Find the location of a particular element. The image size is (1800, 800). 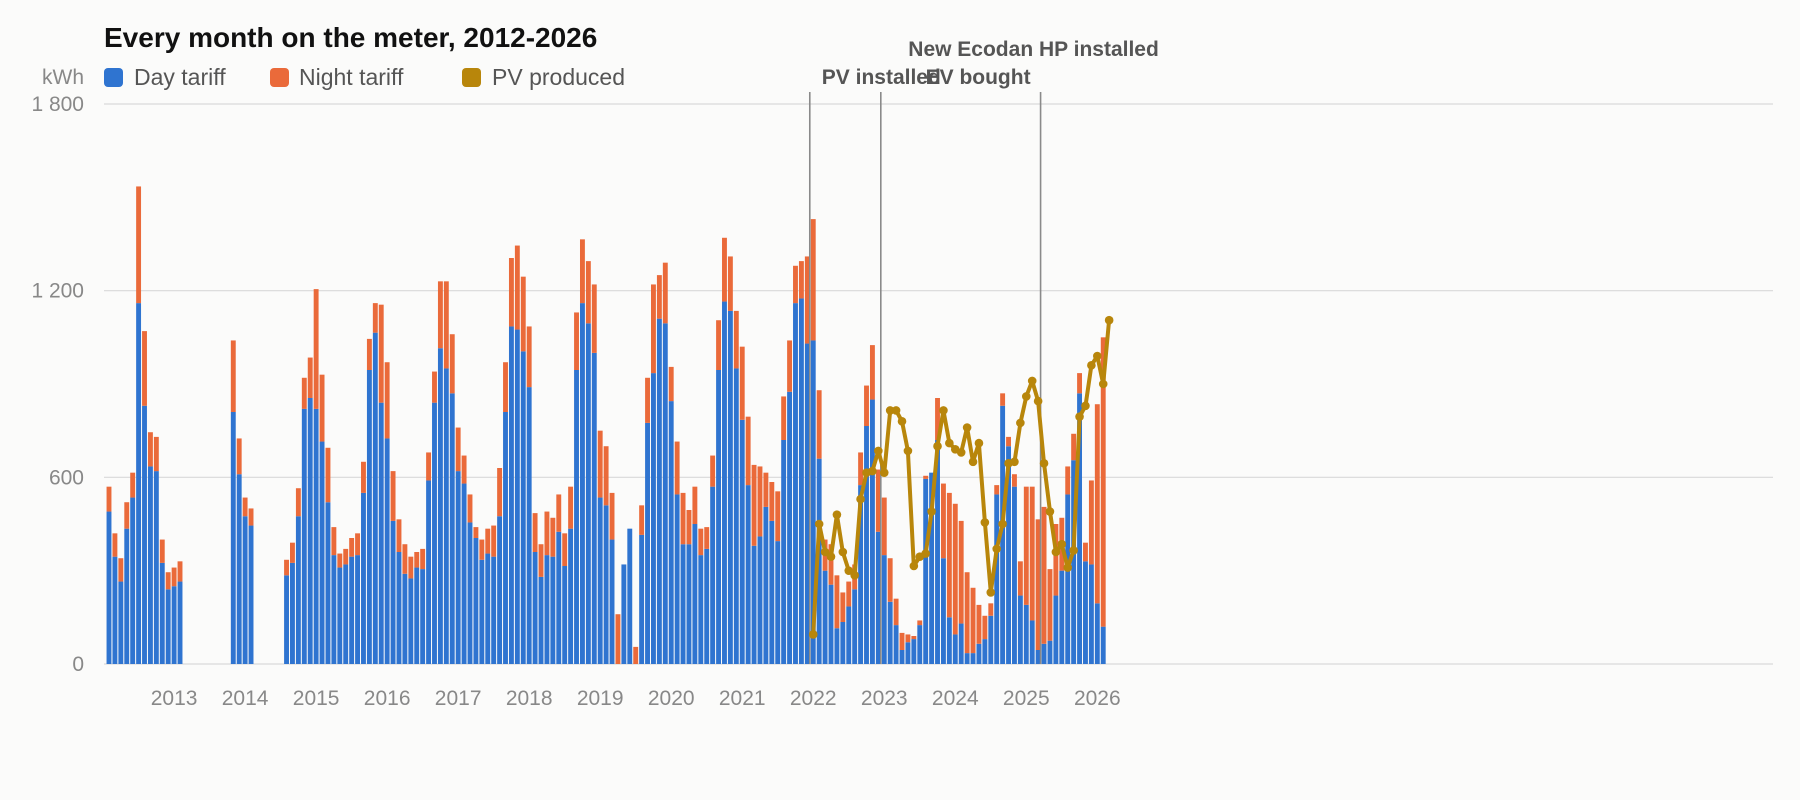

chart-title: Every month on the meter, 2012-2026 is located at coordinates (350, 37).